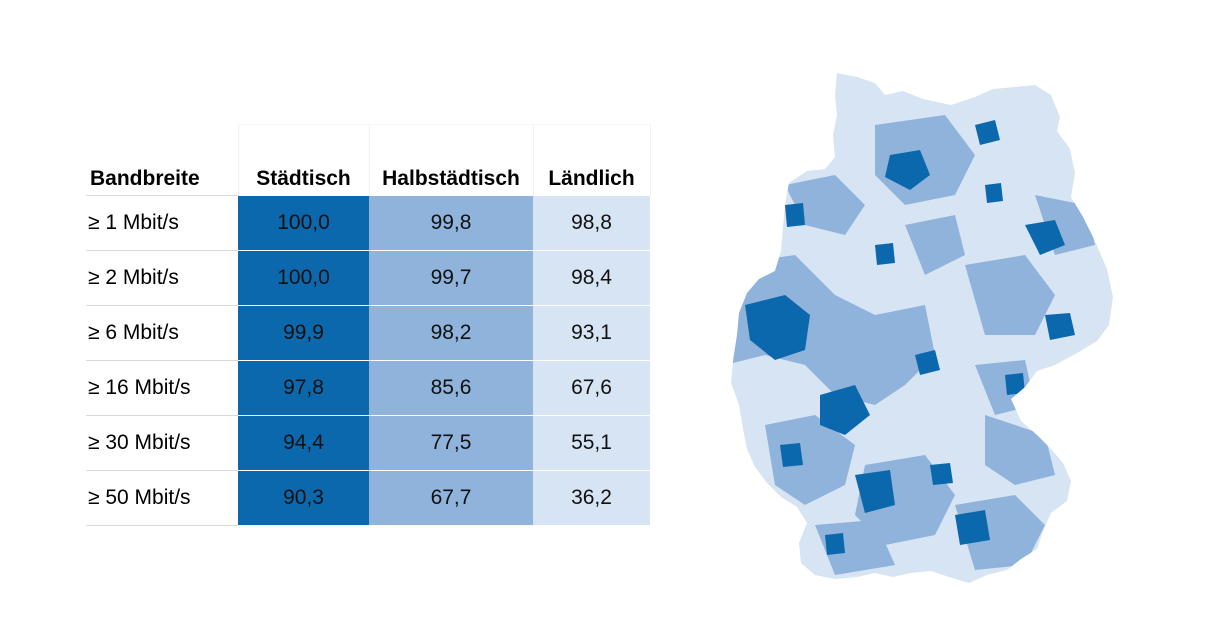 The width and height of the screenshot is (1217, 627). Describe the element at coordinates (591, 333) in the screenshot. I see `cell-rural: 93,1` at that location.